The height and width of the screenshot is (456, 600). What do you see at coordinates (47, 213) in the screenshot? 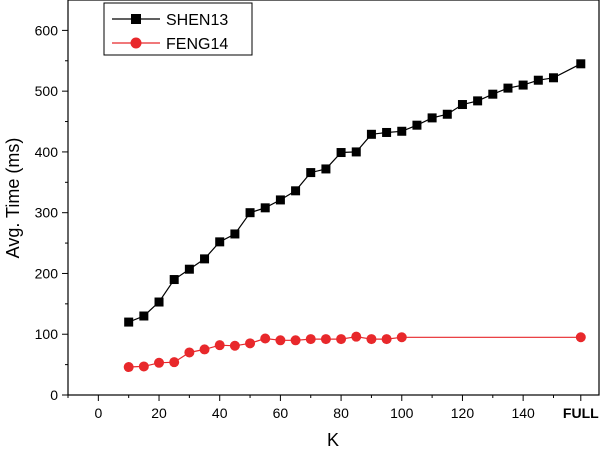
I see `y-tick-label: 300` at bounding box center [47, 213].